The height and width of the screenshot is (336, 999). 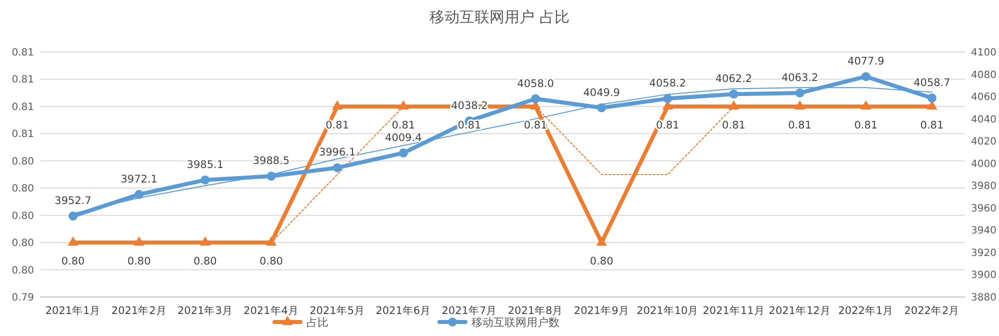 I want to click on x-tick-label: 2021年3月, so click(x=205, y=311).